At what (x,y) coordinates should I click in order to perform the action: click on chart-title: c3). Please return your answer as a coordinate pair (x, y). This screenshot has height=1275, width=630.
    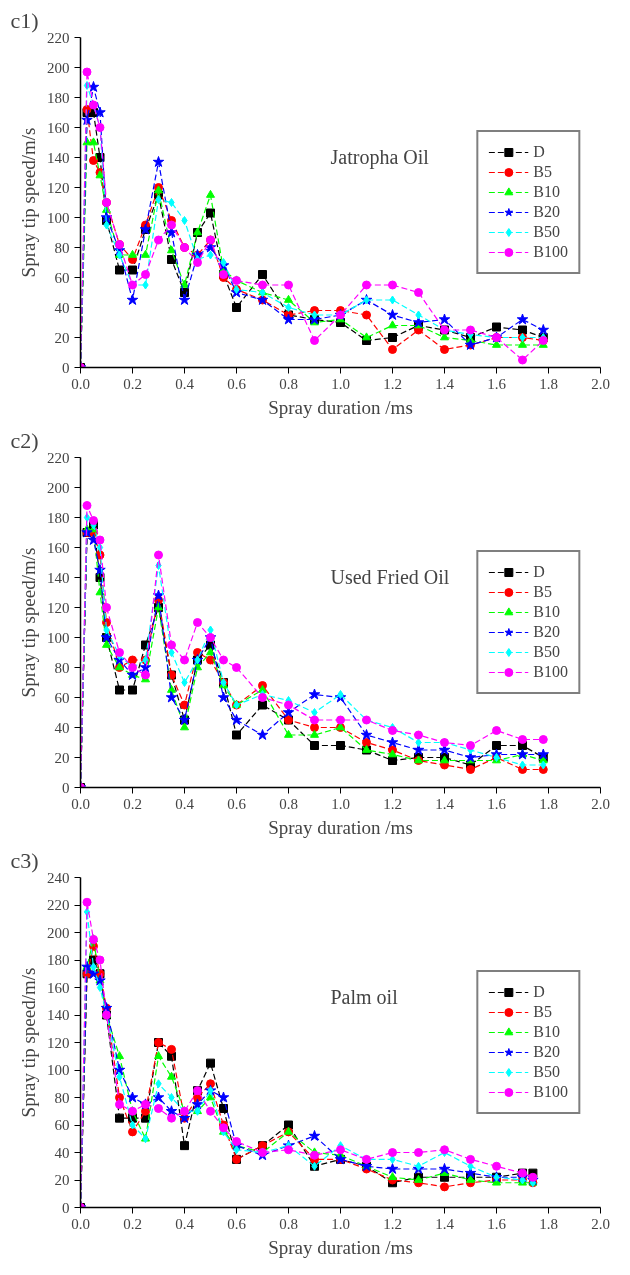
    Looking at the image, I should click on (24, 860).